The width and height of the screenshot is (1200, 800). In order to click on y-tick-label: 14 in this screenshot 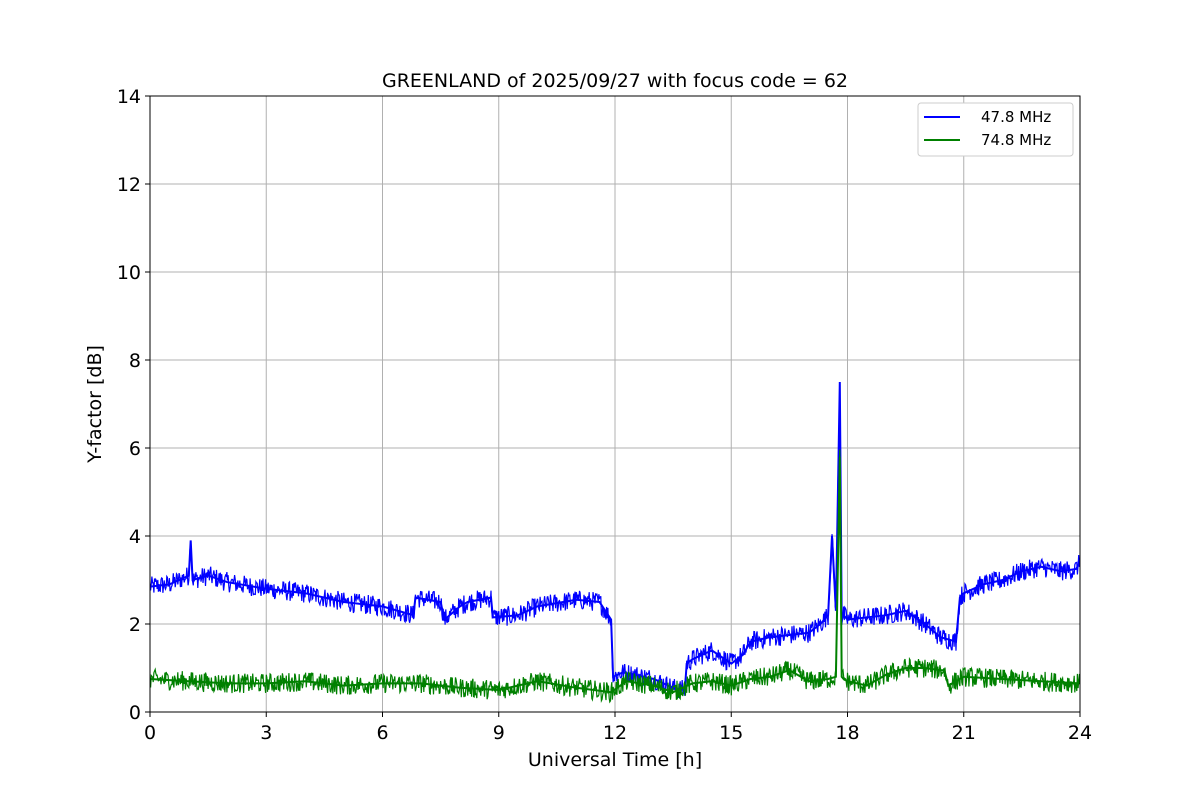, I will do `click(129, 97)`.